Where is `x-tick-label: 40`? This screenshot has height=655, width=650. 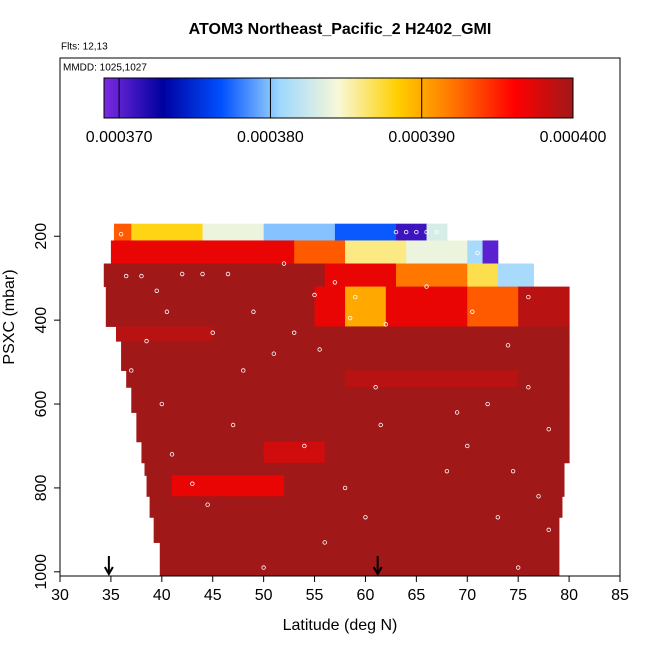 x-tick-label: 40 is located at coordinates (162, 595).